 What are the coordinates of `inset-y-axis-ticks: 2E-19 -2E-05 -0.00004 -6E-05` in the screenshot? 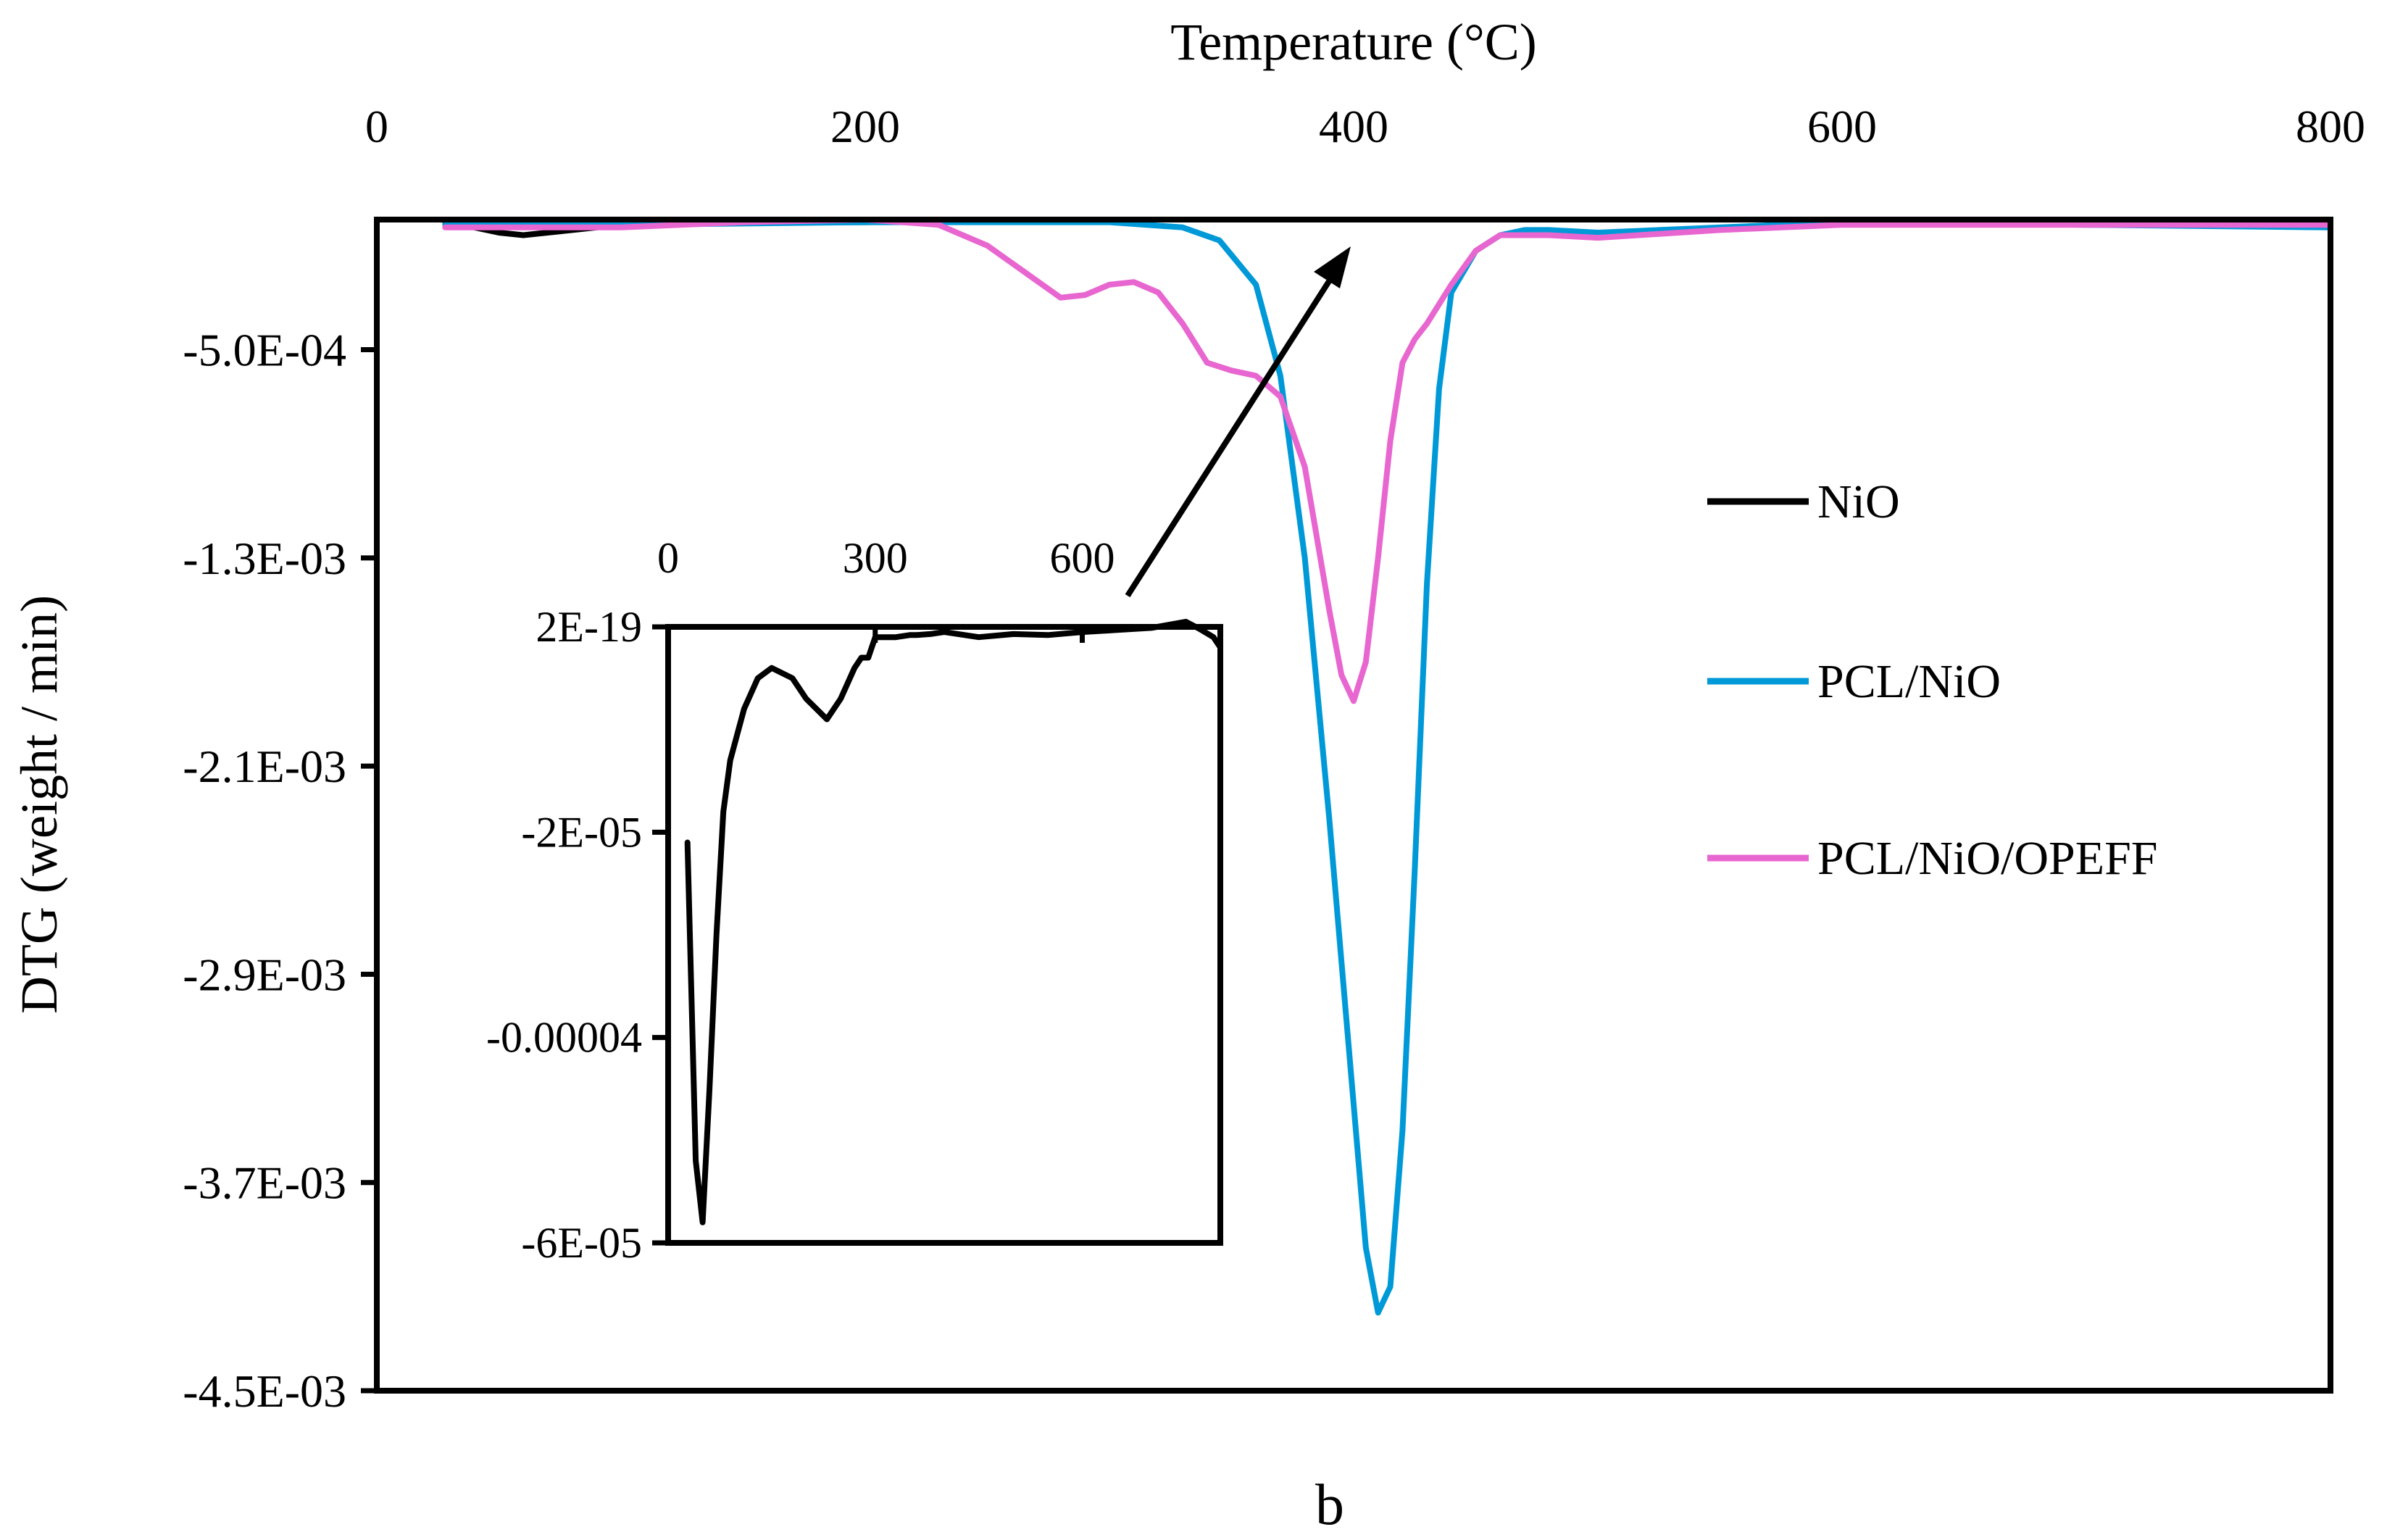 It's located at (577, 935).